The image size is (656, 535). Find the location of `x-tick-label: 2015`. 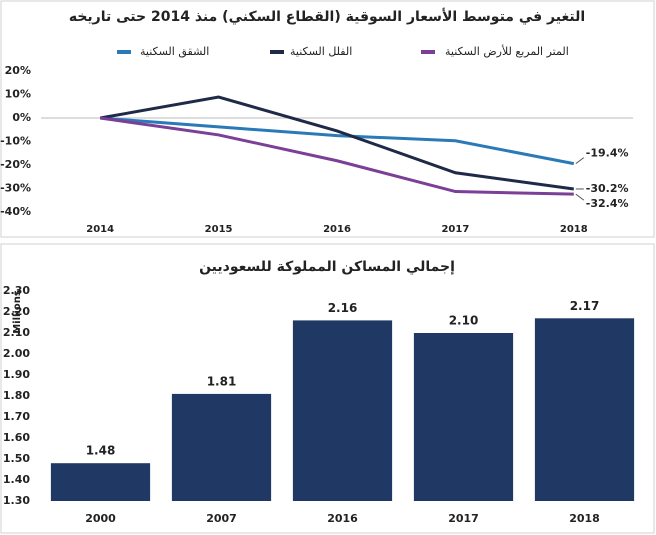

x-tick-label: 2015 is located at coordinates (219, 229).